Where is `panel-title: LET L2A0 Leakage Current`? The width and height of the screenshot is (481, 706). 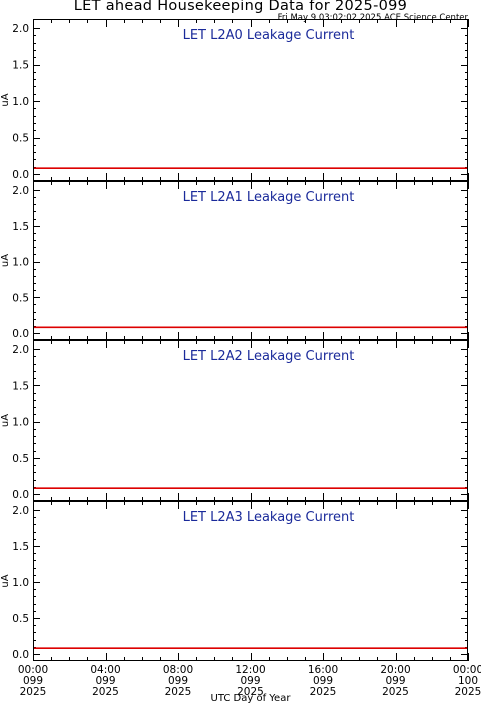 panel-title: LET L2A0 Leakage Current is located at coordinates (269, 35).